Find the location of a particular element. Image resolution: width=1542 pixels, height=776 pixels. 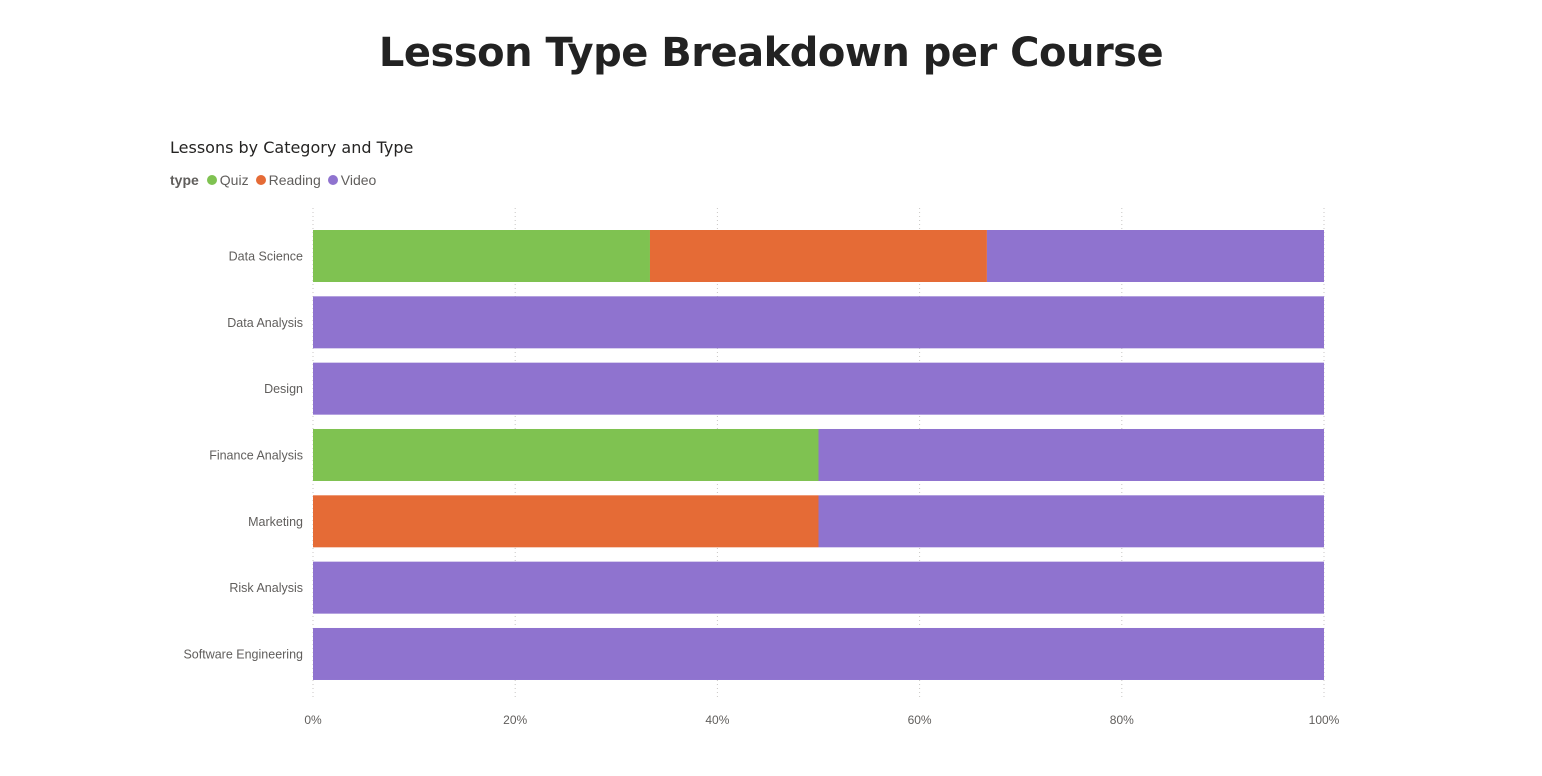

legend-item-video: Video is located at coordinates (352, 180).